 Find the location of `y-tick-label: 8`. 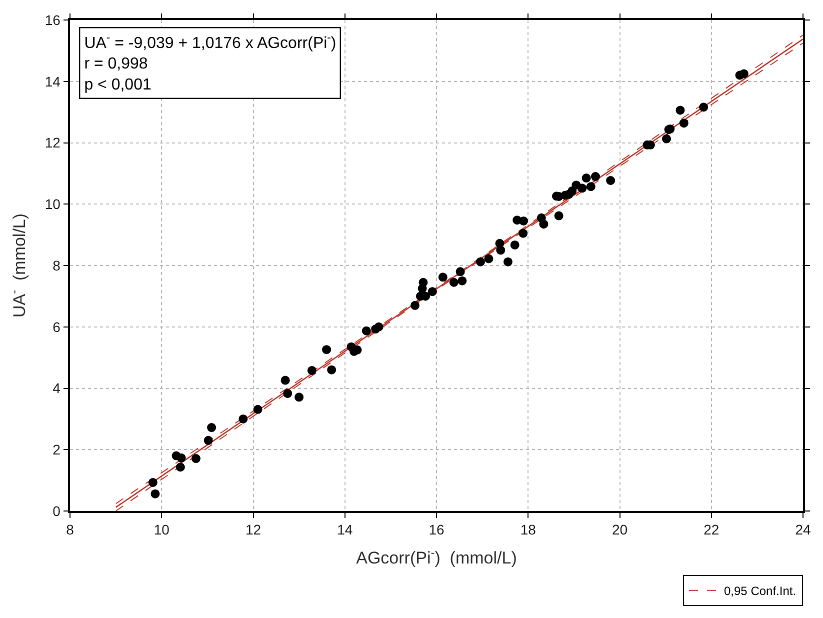

y-tick-label: 8 is located at coordinates (56, 265).